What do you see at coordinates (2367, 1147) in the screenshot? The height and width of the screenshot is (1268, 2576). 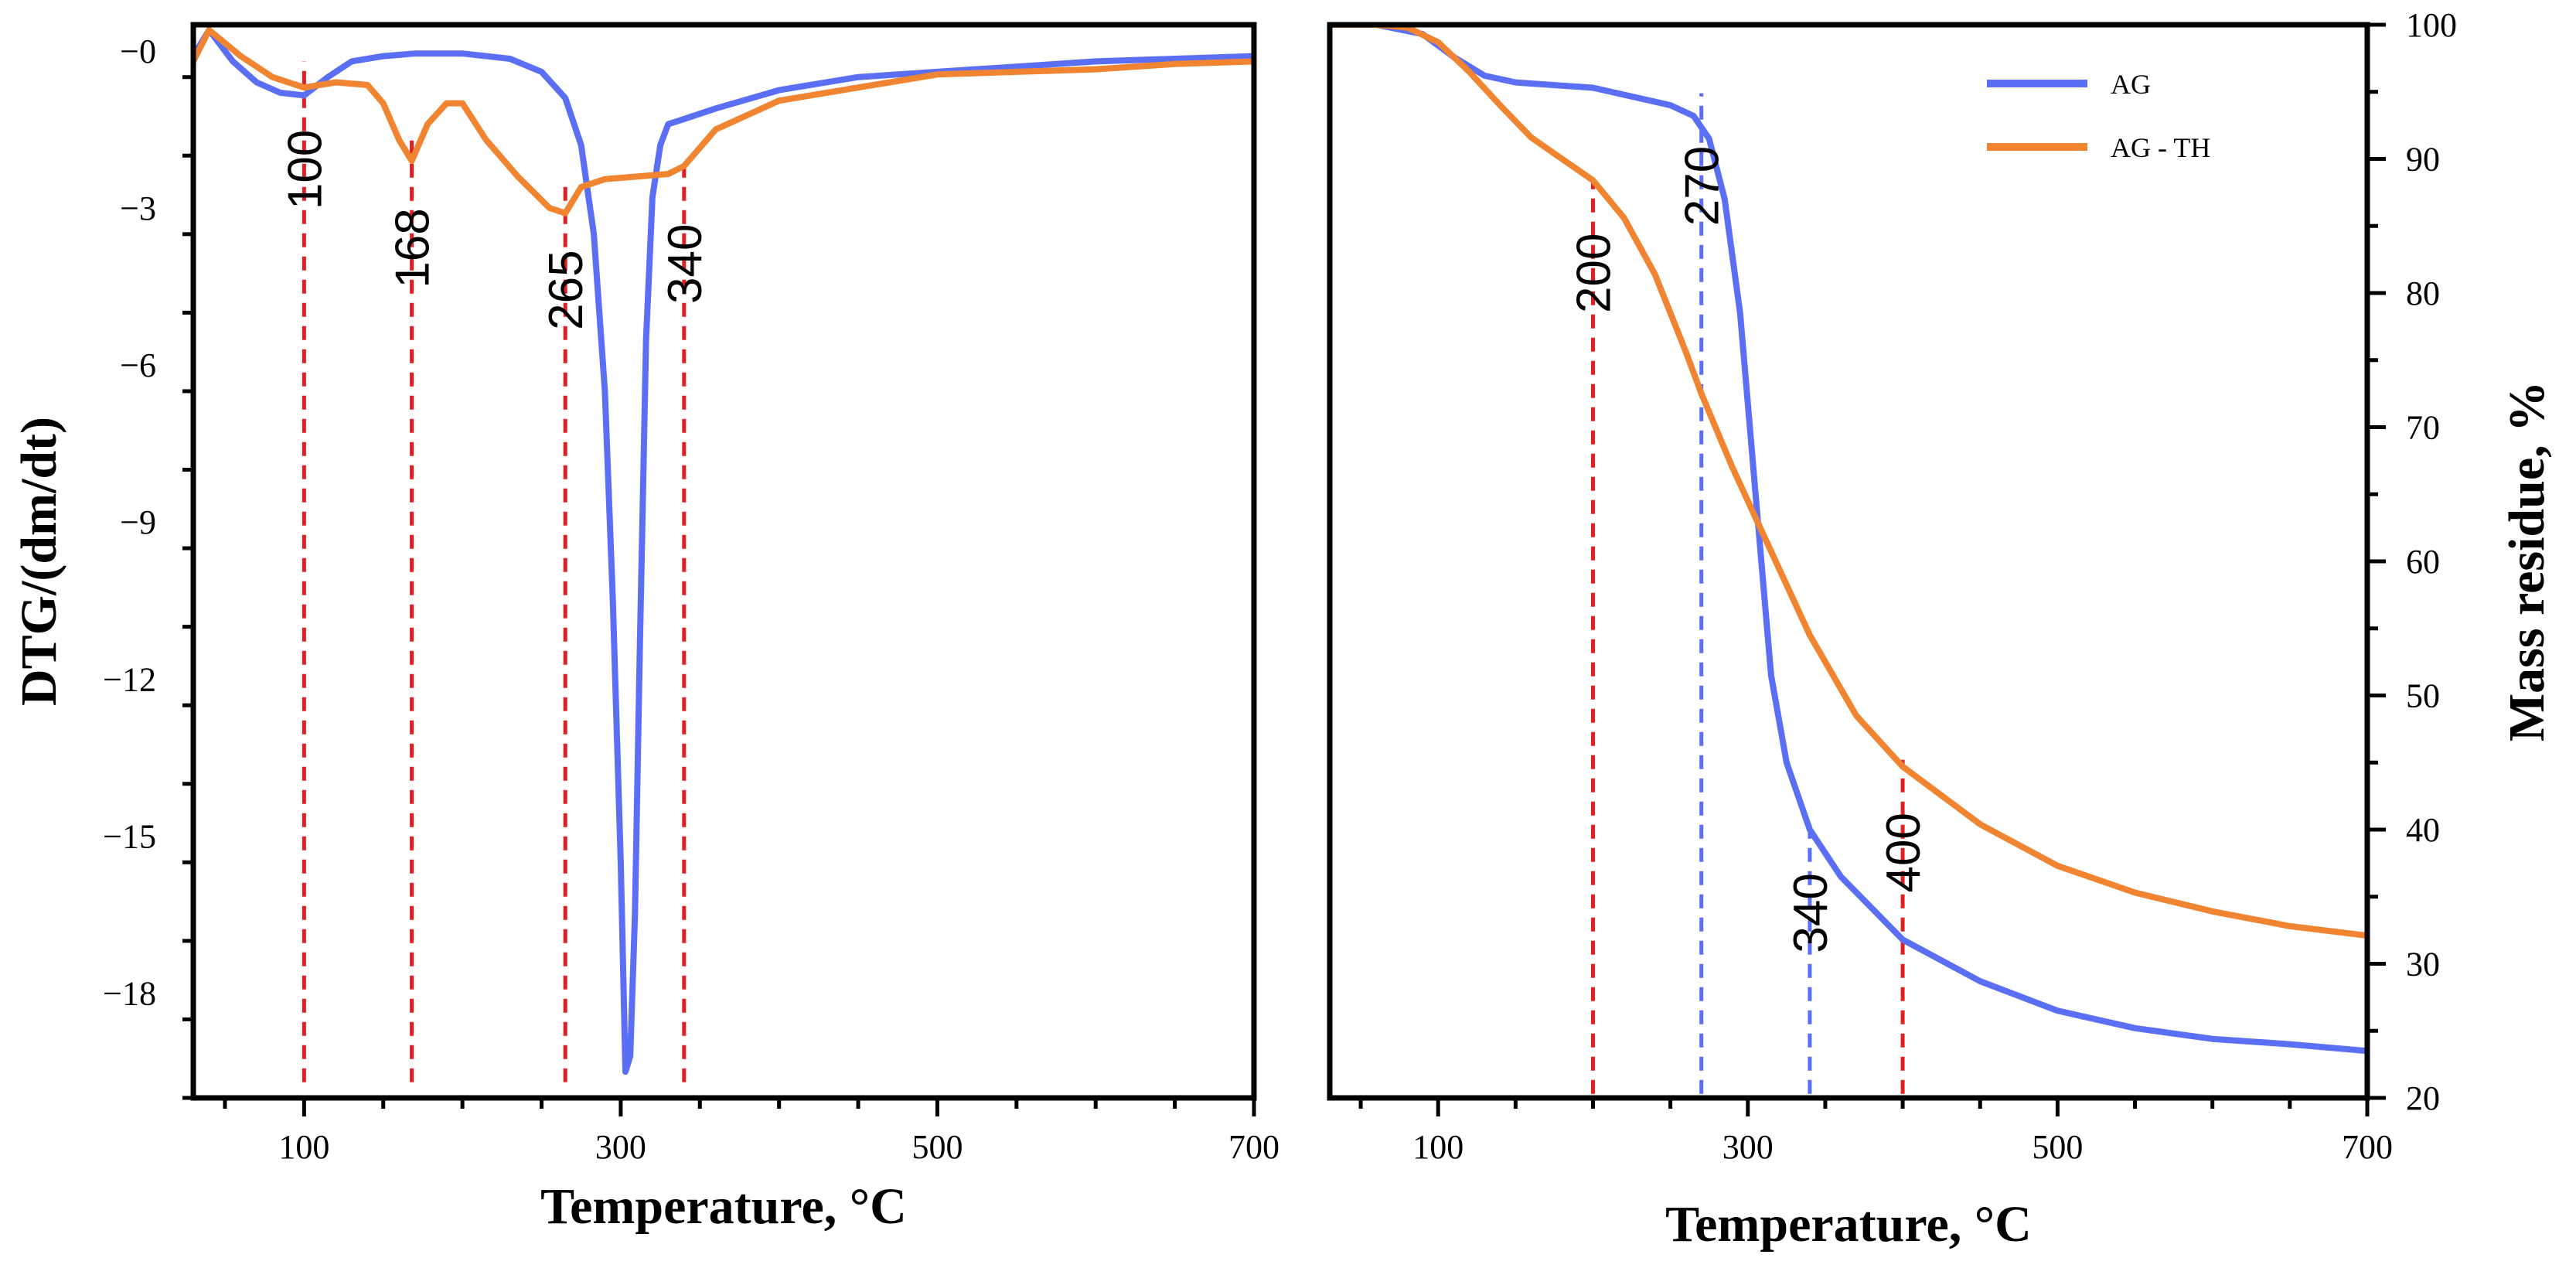 I see `right-x-tick-label: 700` at bounding box center [2367, 1147].